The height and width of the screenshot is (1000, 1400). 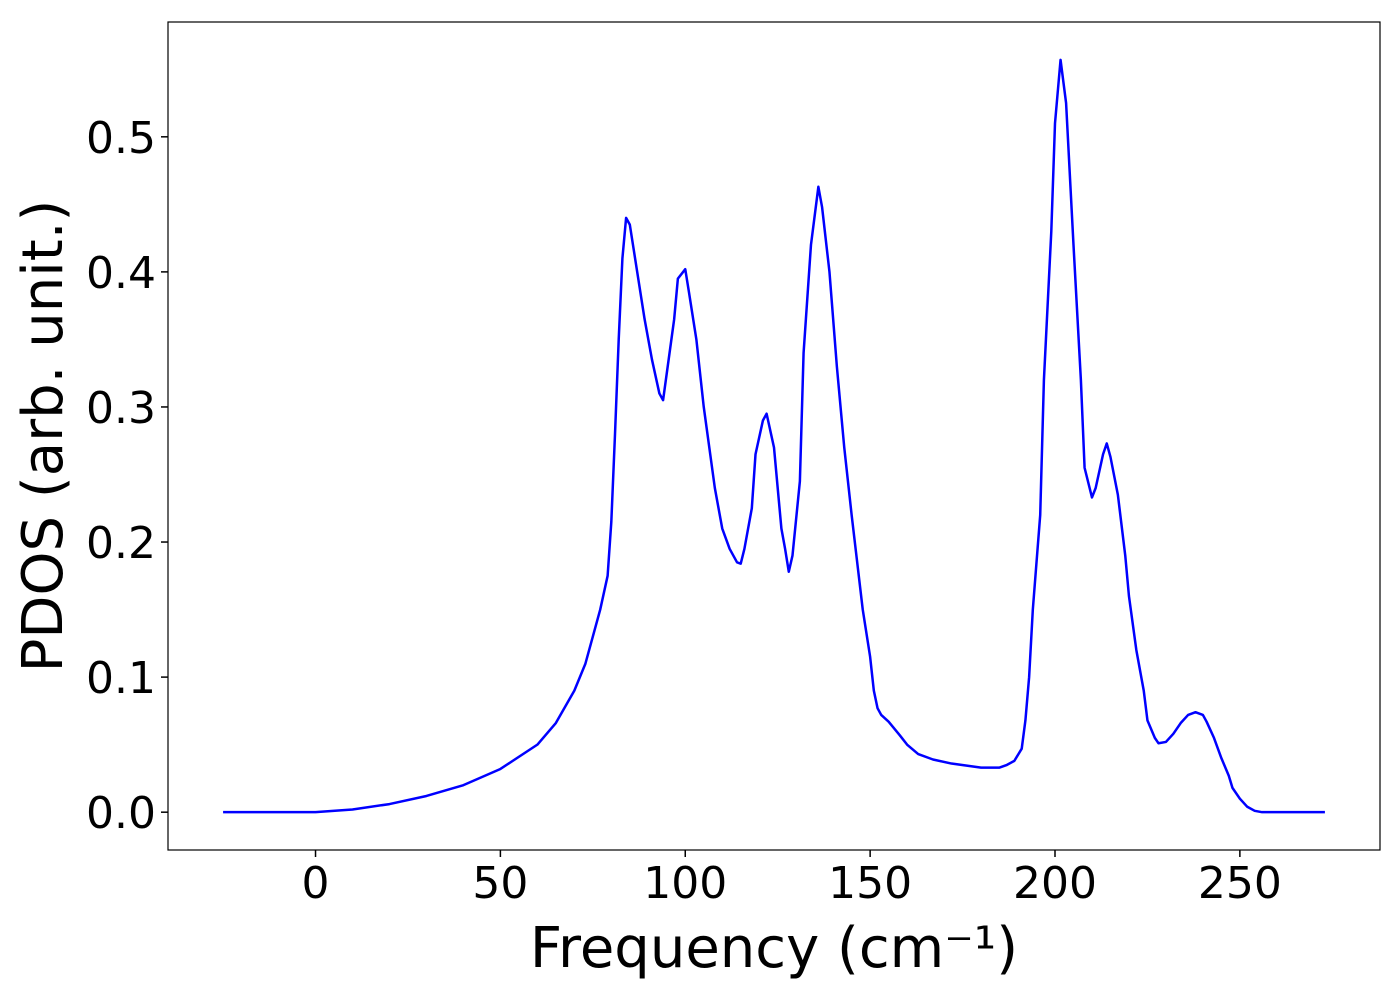 I want to click on y-tick-label: 0.3, so click(x=121, y=408).